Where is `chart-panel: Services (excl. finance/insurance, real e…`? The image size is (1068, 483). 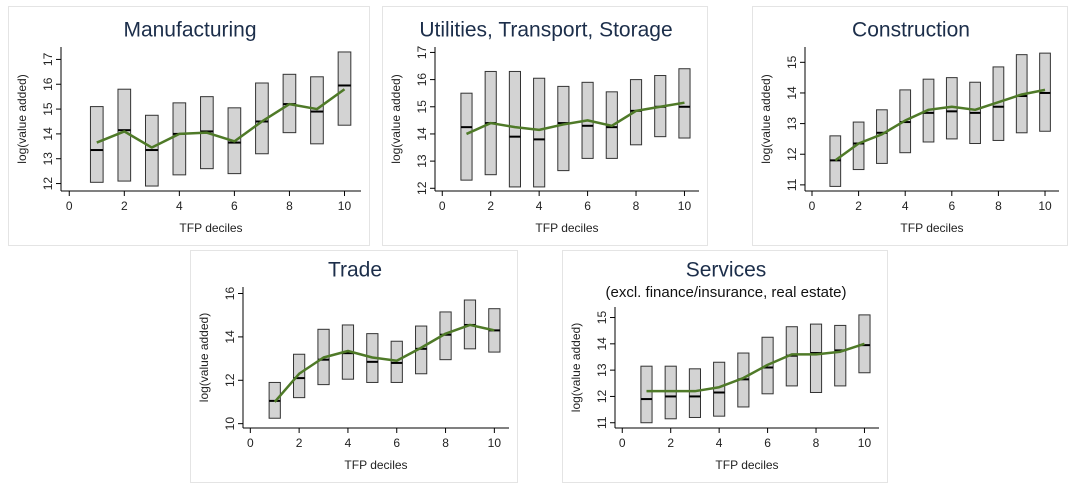 chart-panel: Services (excl. finance/insurance, real e… is located at coordinates (725, 366).